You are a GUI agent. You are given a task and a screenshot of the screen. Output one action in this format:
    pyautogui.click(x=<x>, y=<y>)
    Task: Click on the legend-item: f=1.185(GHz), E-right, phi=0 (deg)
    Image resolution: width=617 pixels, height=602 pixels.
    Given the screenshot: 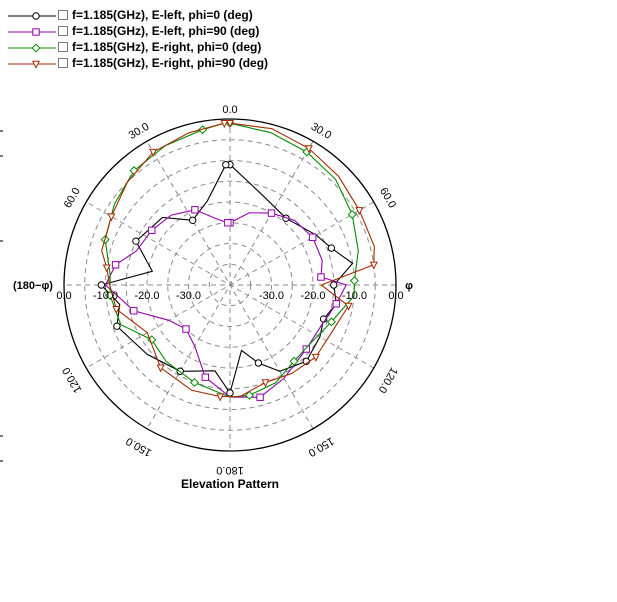 What is the action you would take?
    pyautogui.click(x=156, y=48)
    